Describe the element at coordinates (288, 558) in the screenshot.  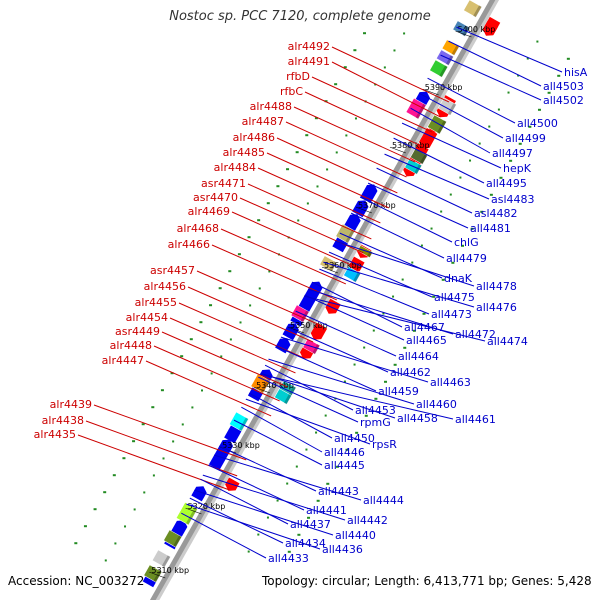
I see `reverse-gene-label: all4433` at that location.